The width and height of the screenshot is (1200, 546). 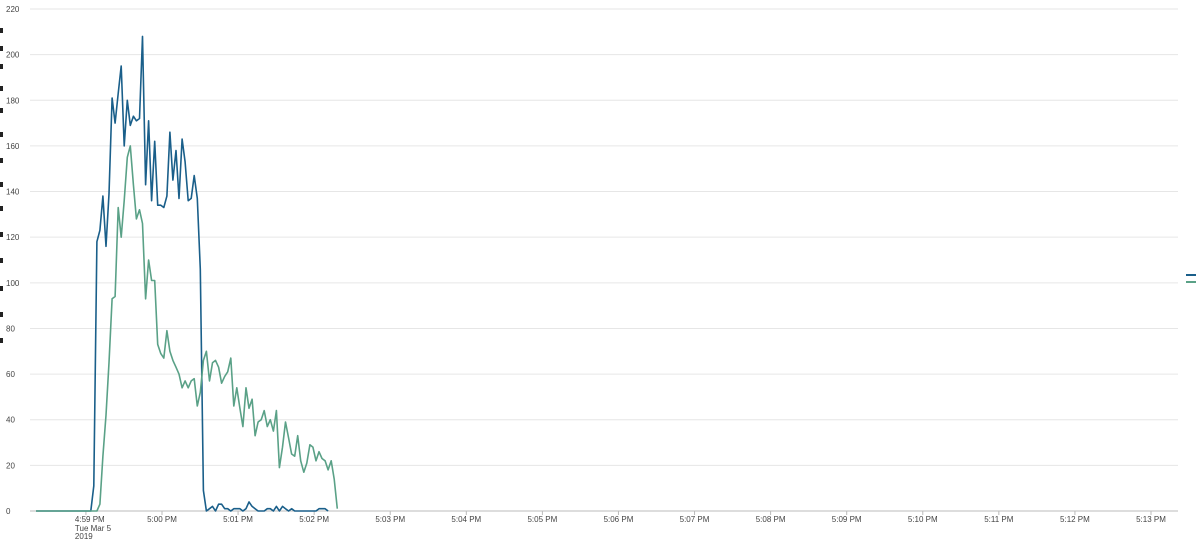 What do you see at coordinates (695, 519) in the screenshot?
I see `x-tick-label: 5:07 PM` at bounding box center [695, 519].